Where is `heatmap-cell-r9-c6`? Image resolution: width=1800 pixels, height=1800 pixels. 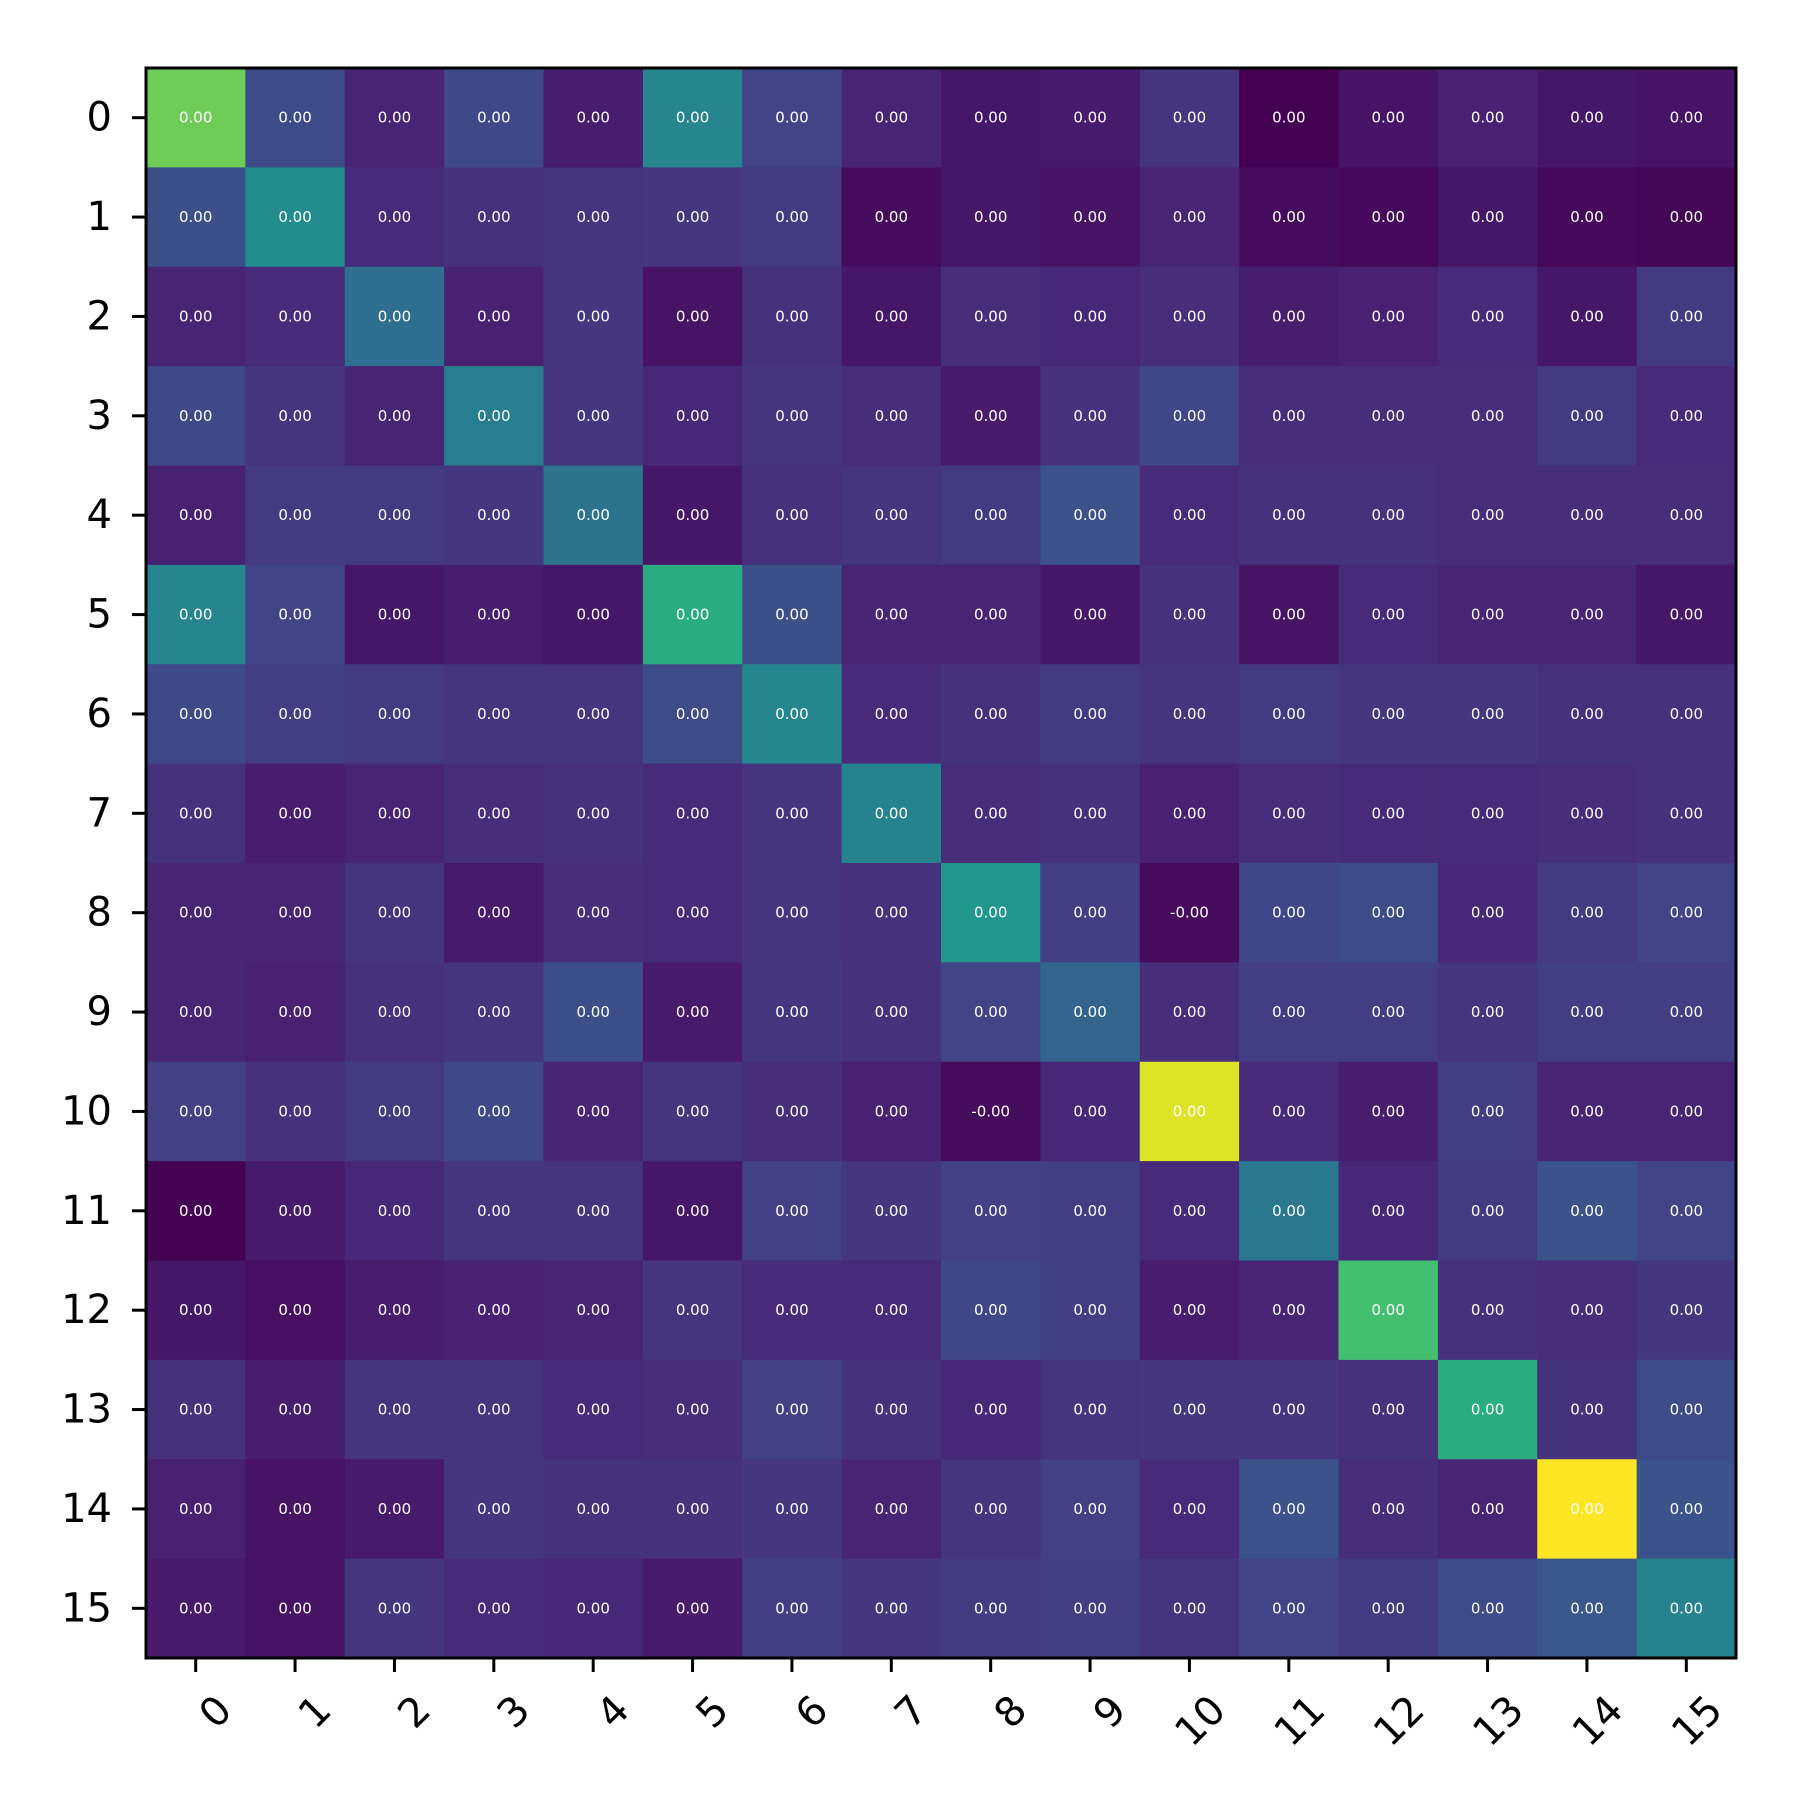 heatmap-cell-r9-c6 is located at coordinates (792, 1012).